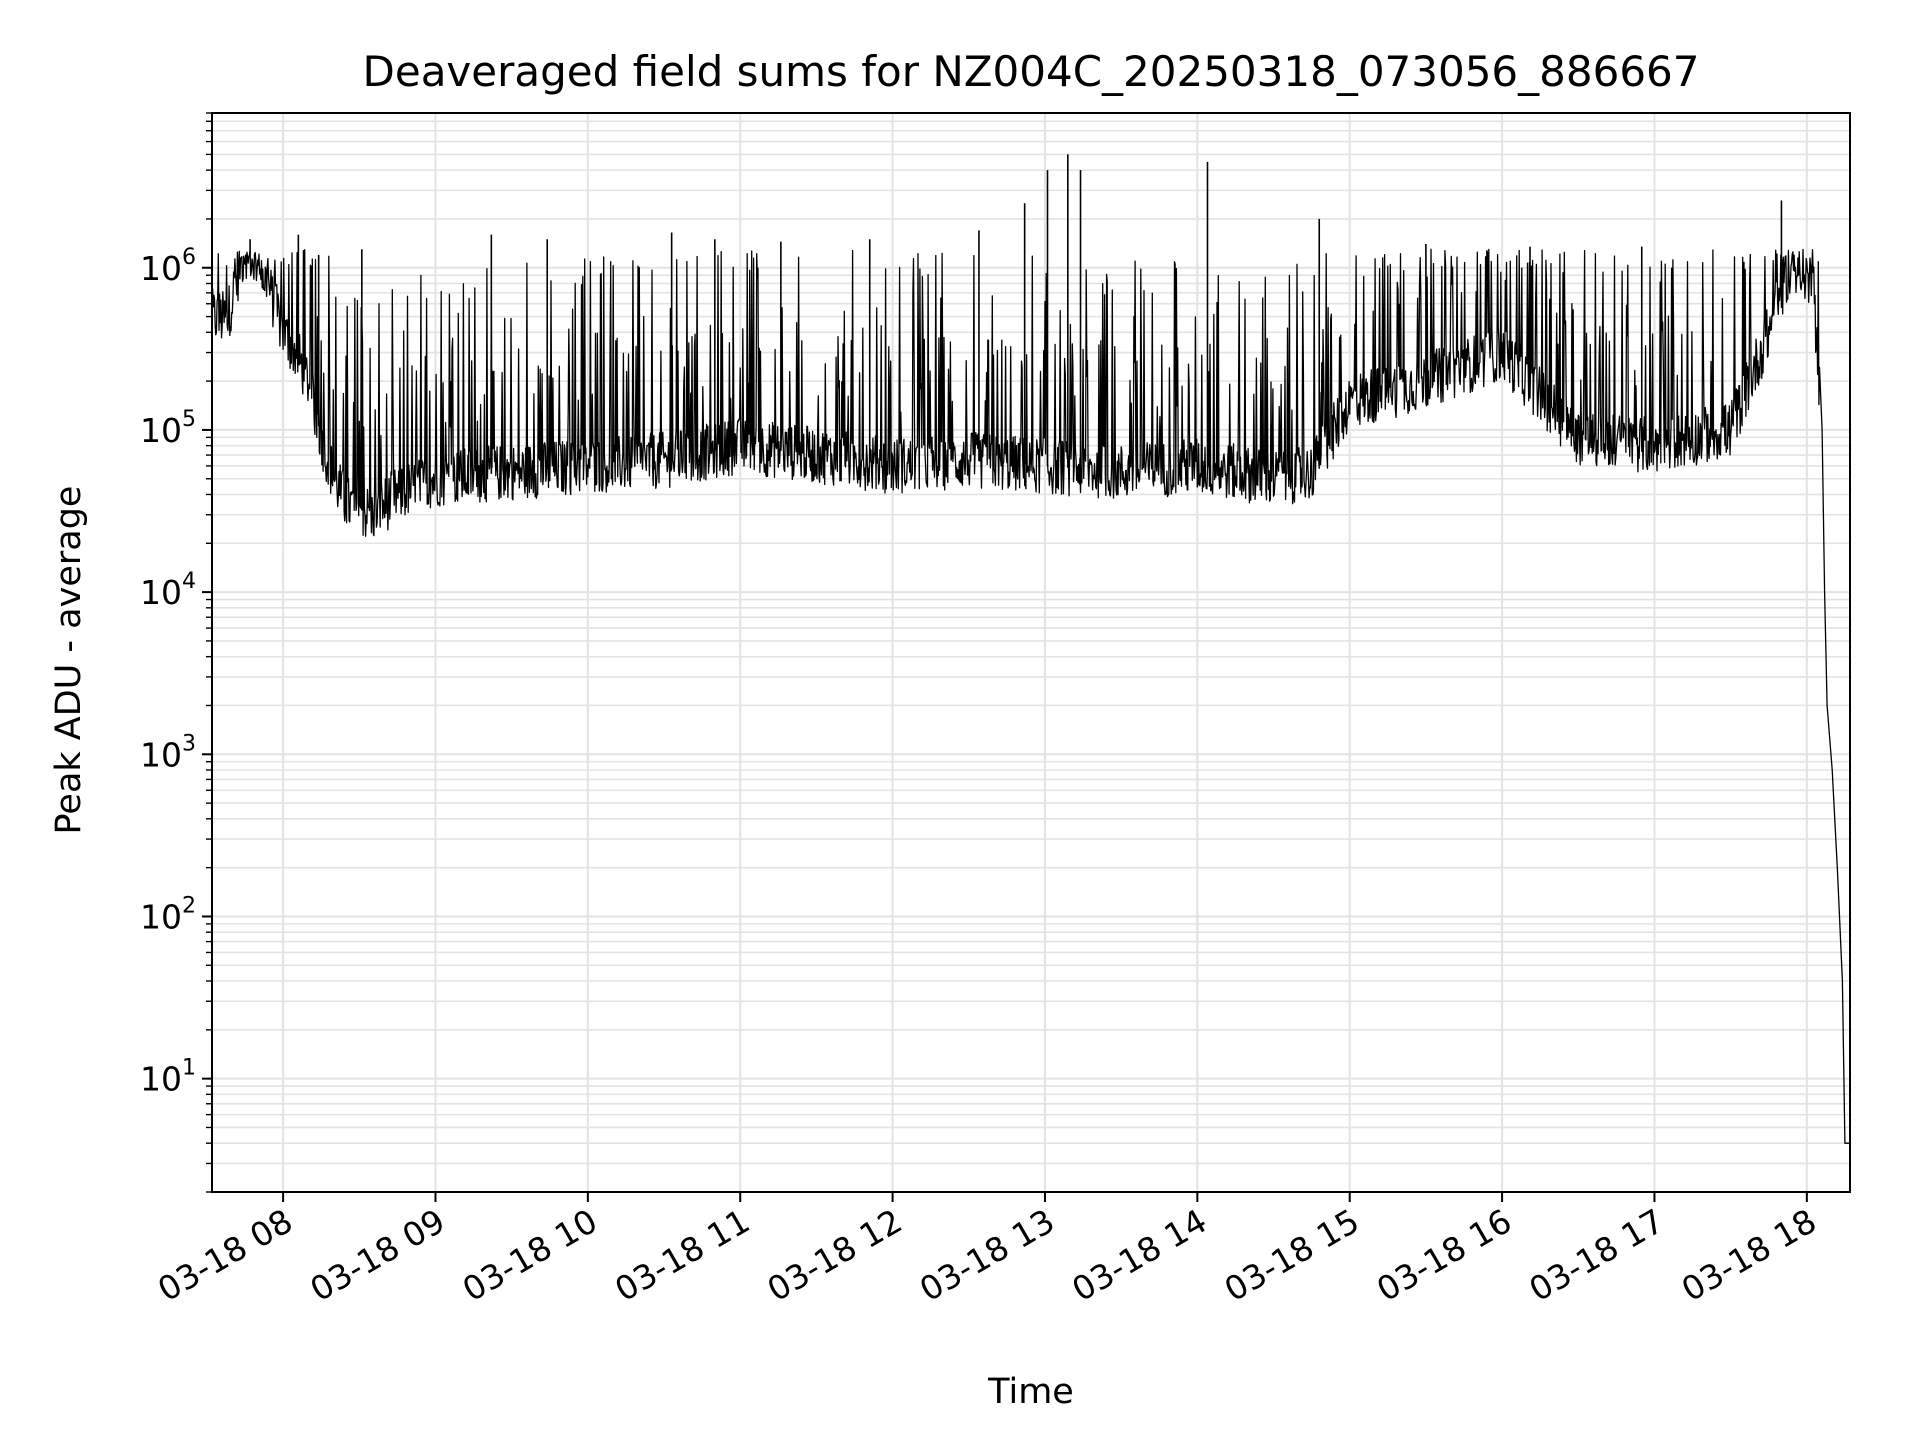 This screenshot has height=1440, width=1920. Describe the element at coordinates (69, 660) in the screenshot. I see `y-axis-label: Peak ADU - average` at that location.